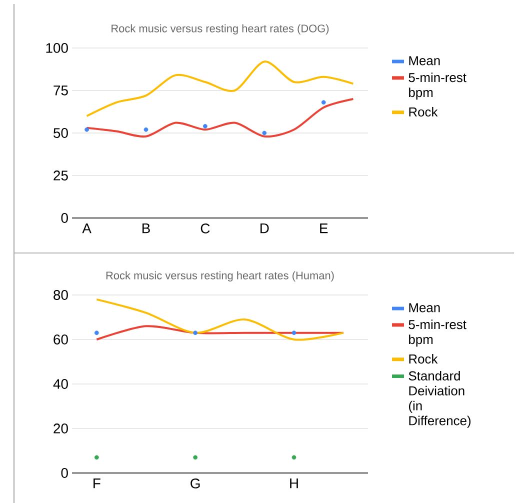 Image resolution: width=522 pixels, height=503 pixels. Describe the element at coordinates (324, 229) in the screenshot. I see `x-tick-label: E` at that location.